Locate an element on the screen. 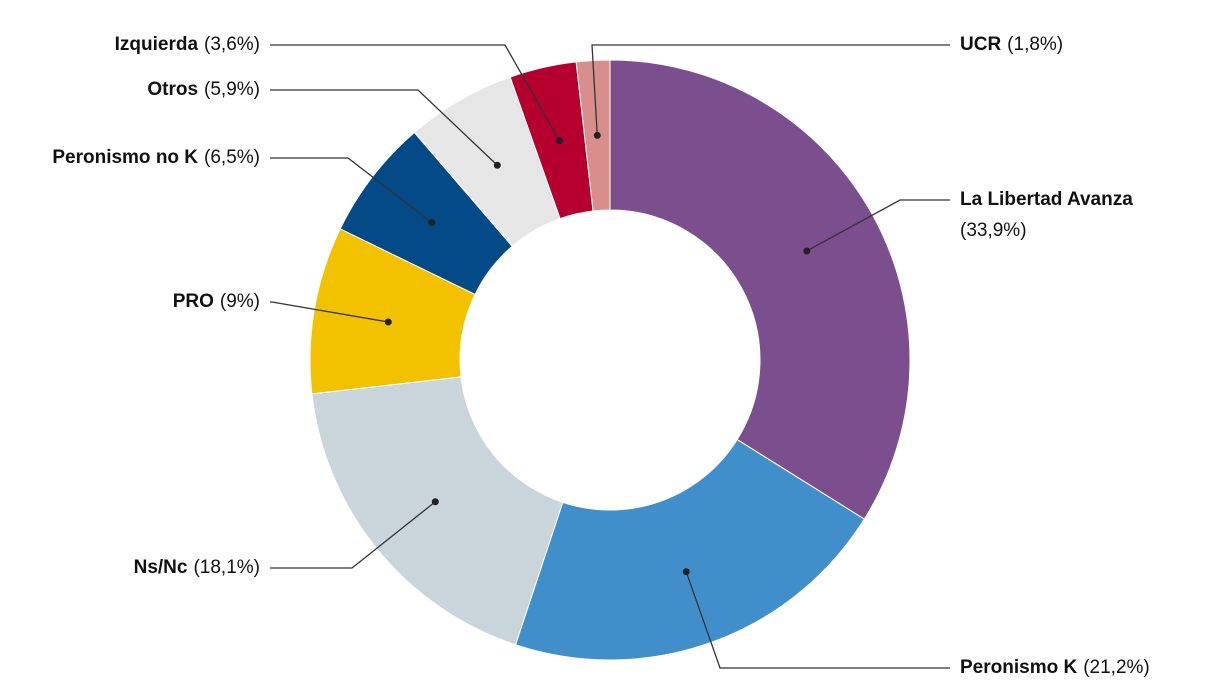  slice-label: Ns/Nc (18,1%) is located at coordinates (197, 567).